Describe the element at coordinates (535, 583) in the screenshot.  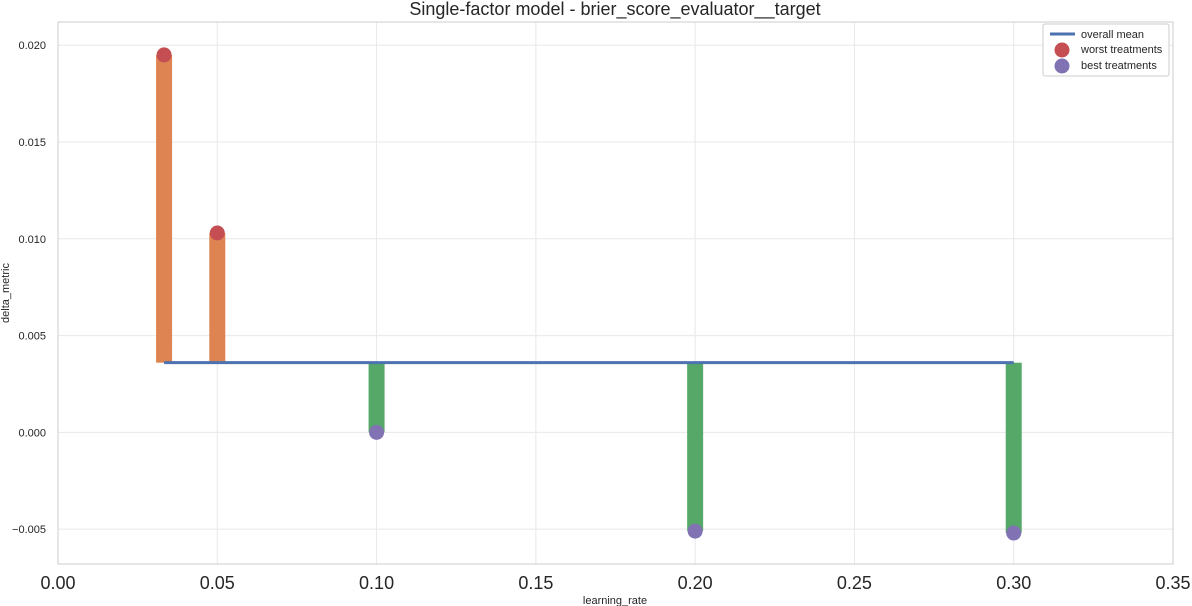
I see `x-tick-label: 0.15` at that location.